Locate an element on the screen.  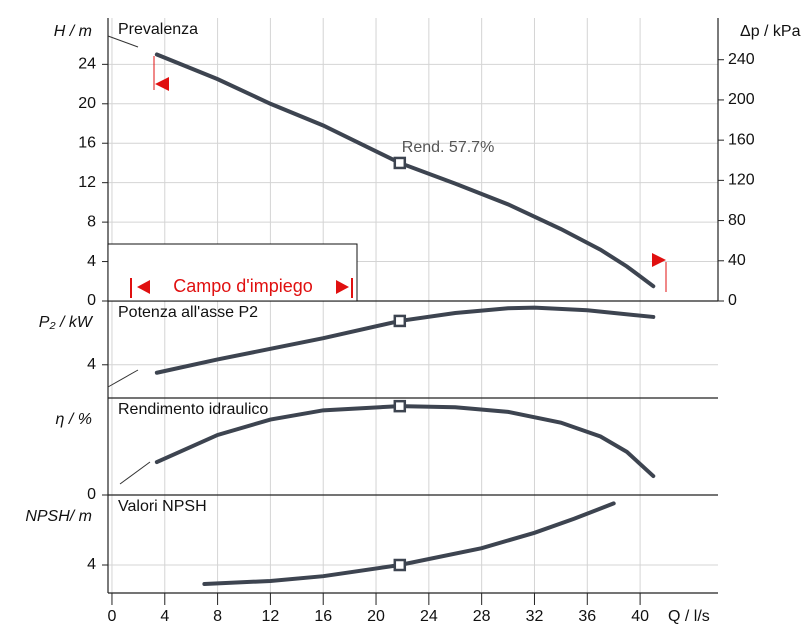
y2-tick-label: 240 is located at coordinates (741, 59).